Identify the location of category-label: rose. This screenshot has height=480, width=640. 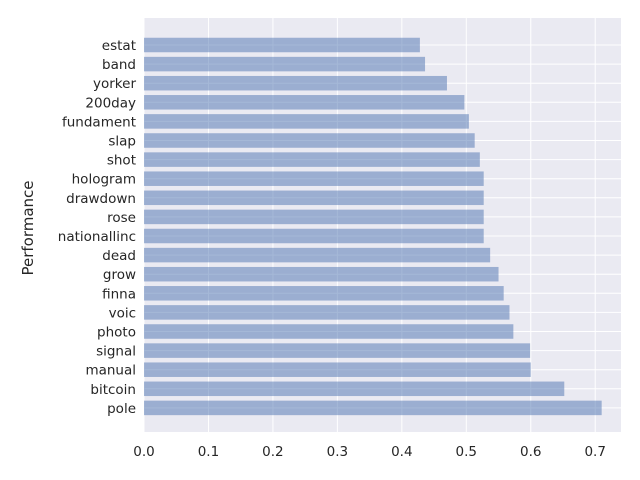
(121, 218).